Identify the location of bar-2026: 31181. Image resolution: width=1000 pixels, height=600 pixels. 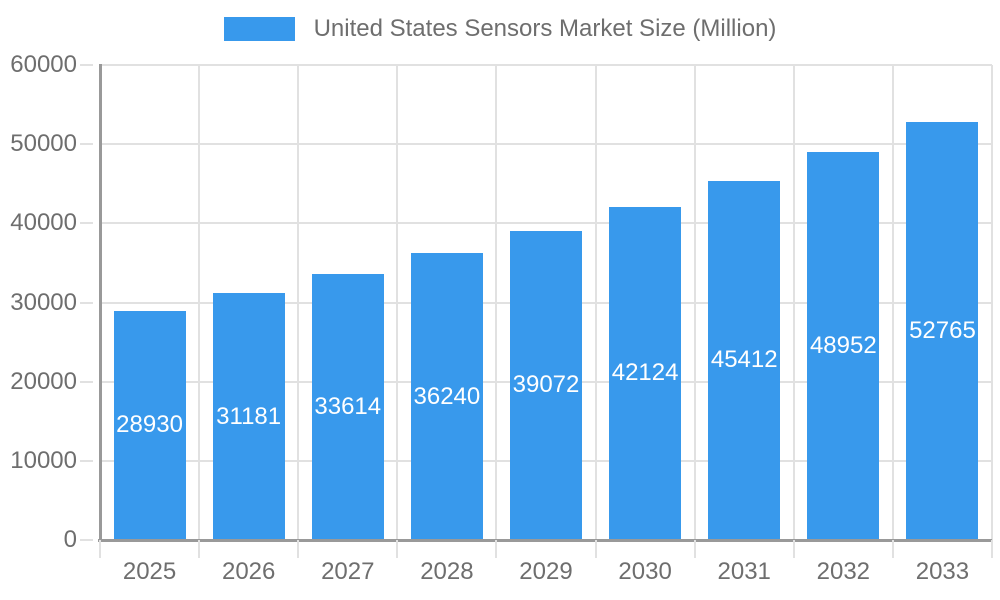
(248, 416).